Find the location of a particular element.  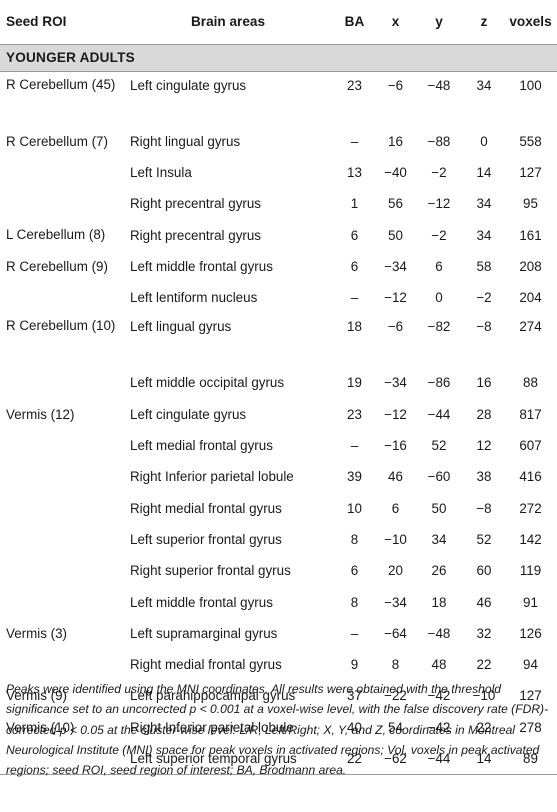

z-cell: −10 is located at coordinates (484, 696).